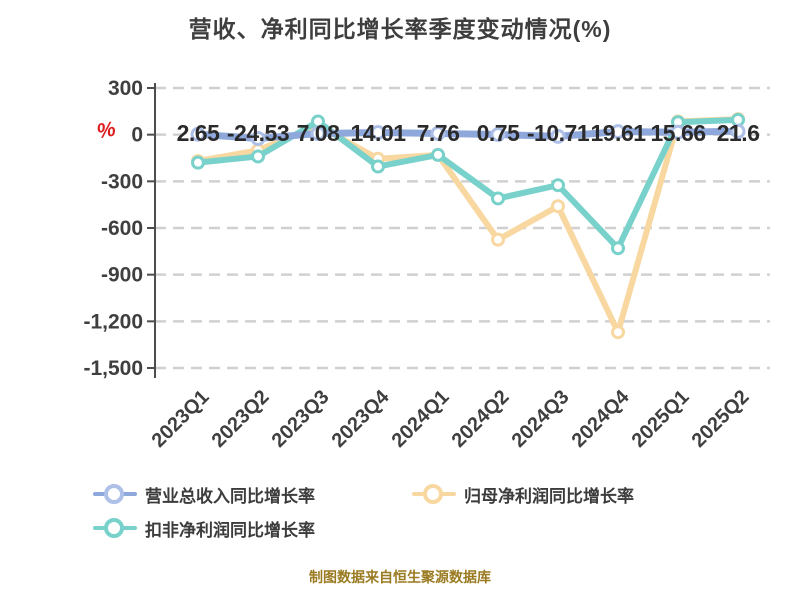  I want to click on legend-item-label: 营业总收入同比增长率, so click(230, 496).